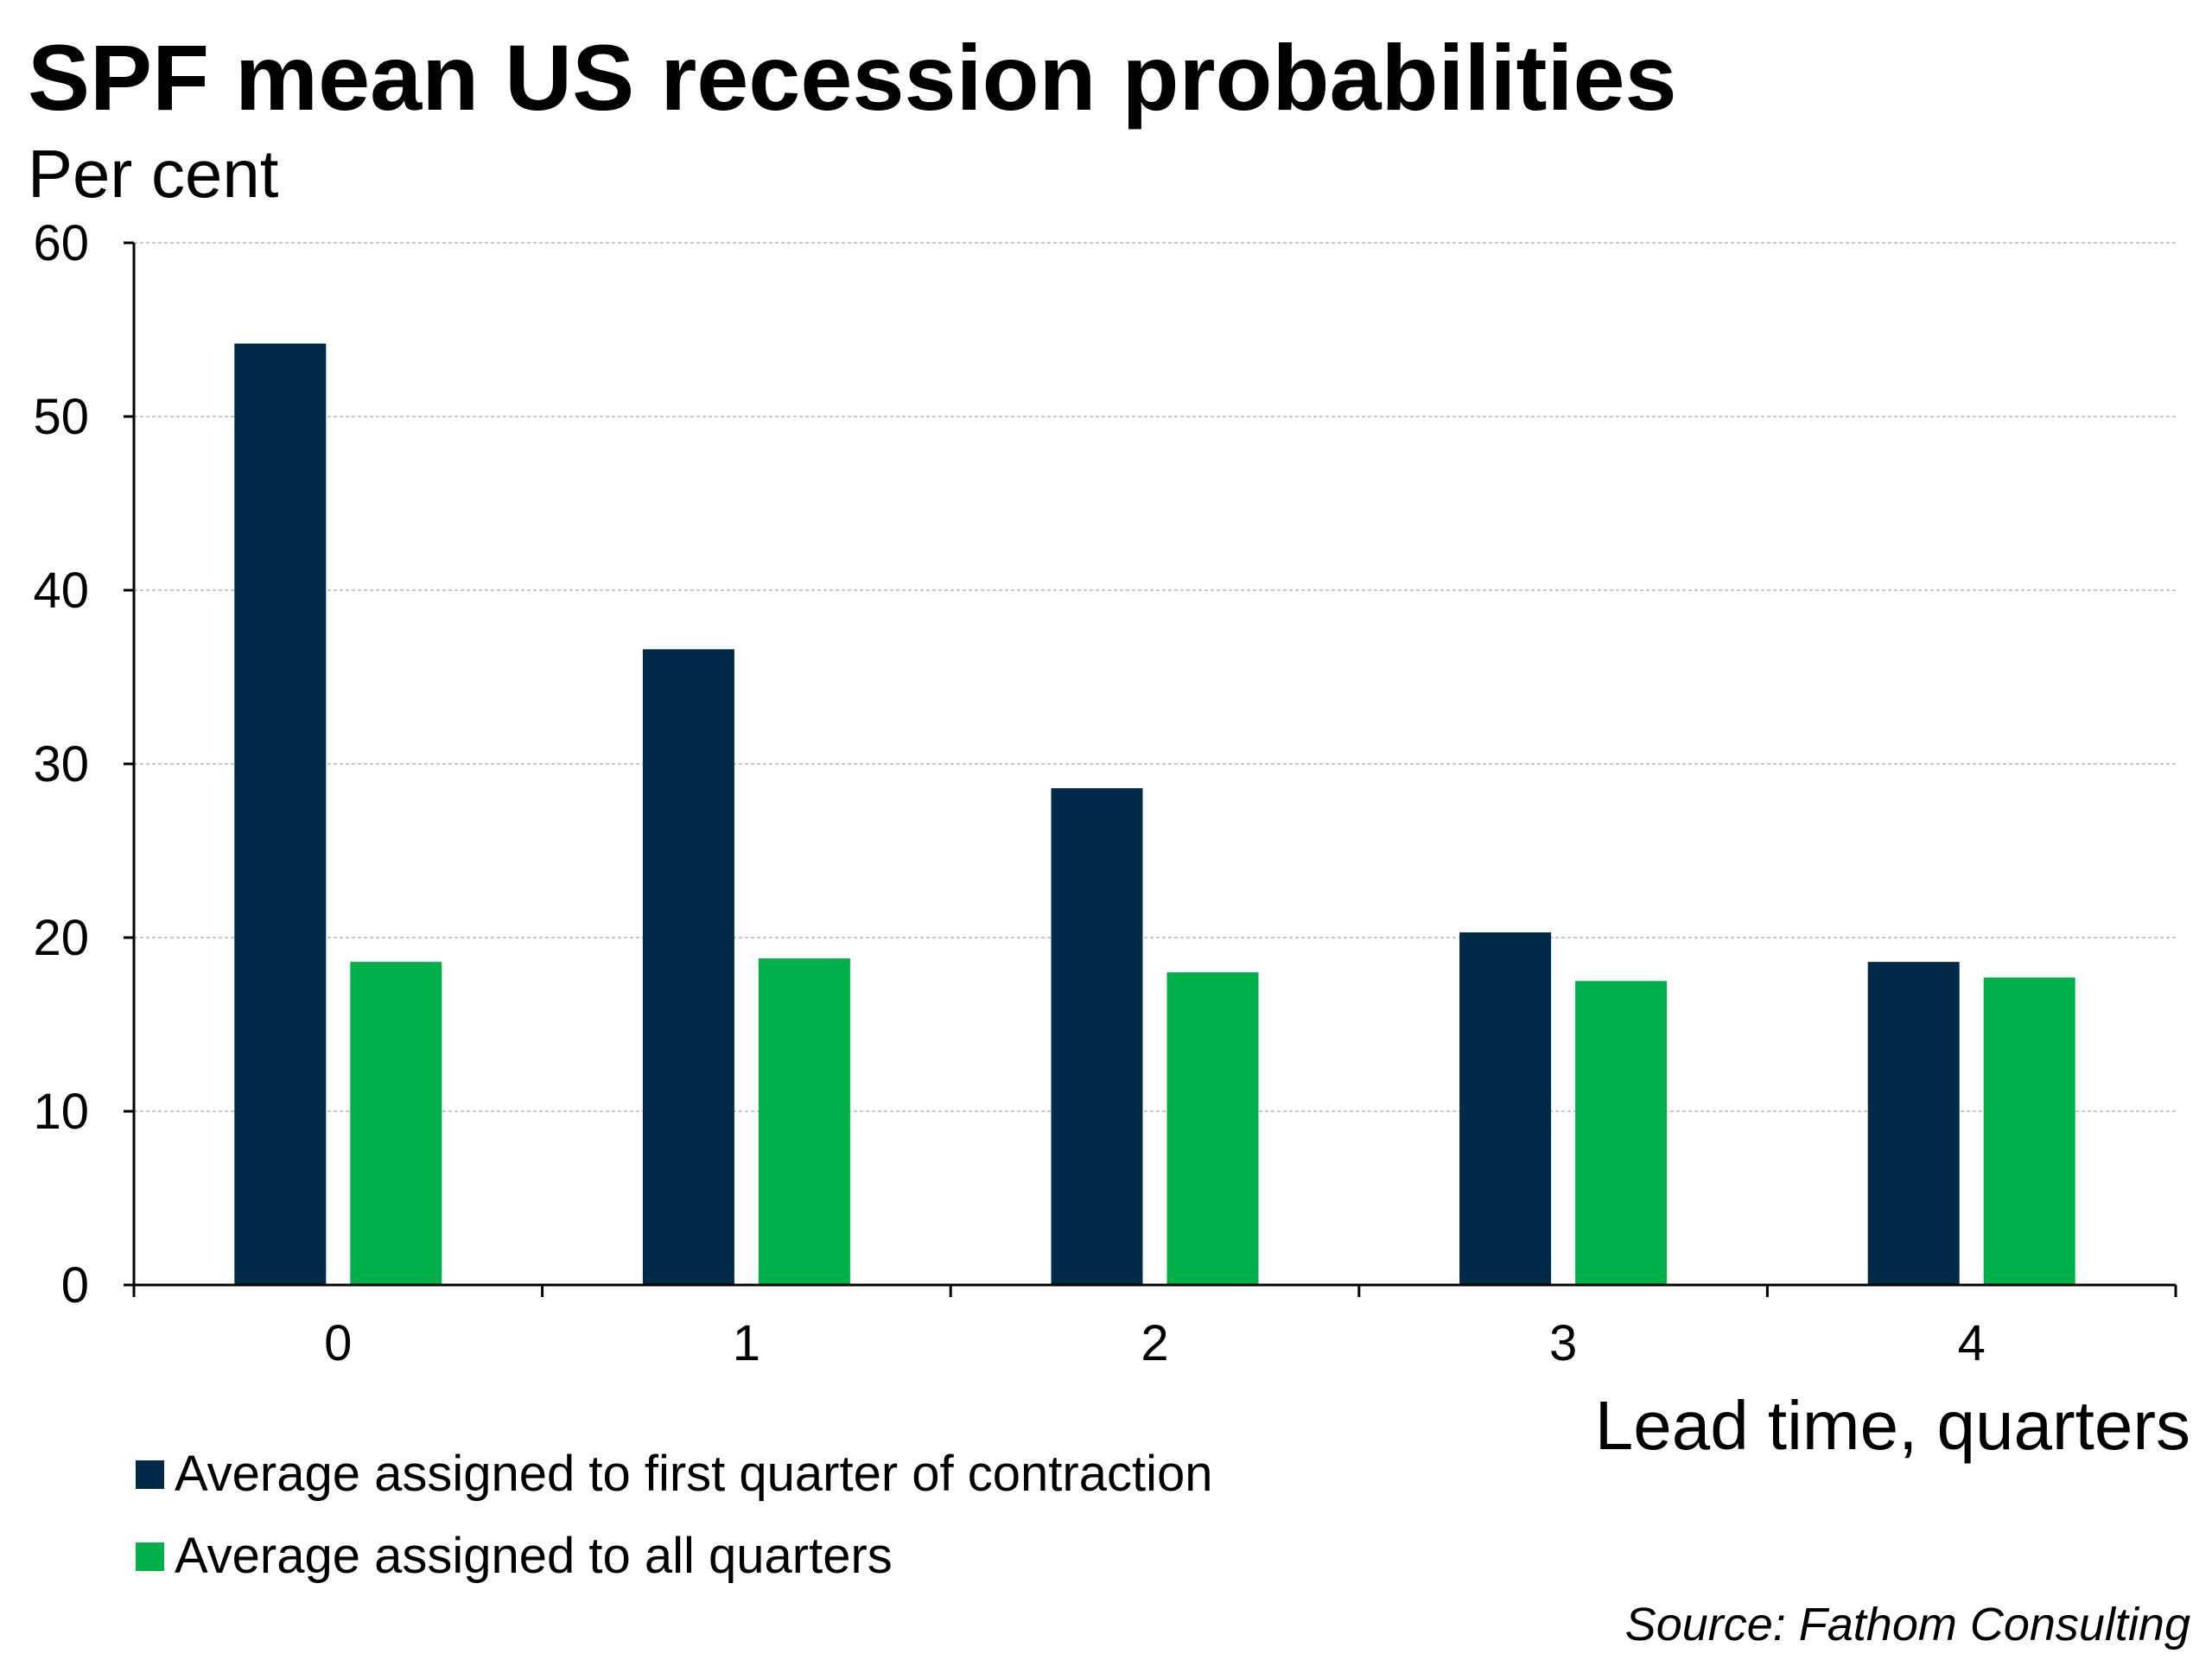  Describe the element at coordinates (61, 591) in the screenshot. I see `y-tick-label-40: 40` at that location.